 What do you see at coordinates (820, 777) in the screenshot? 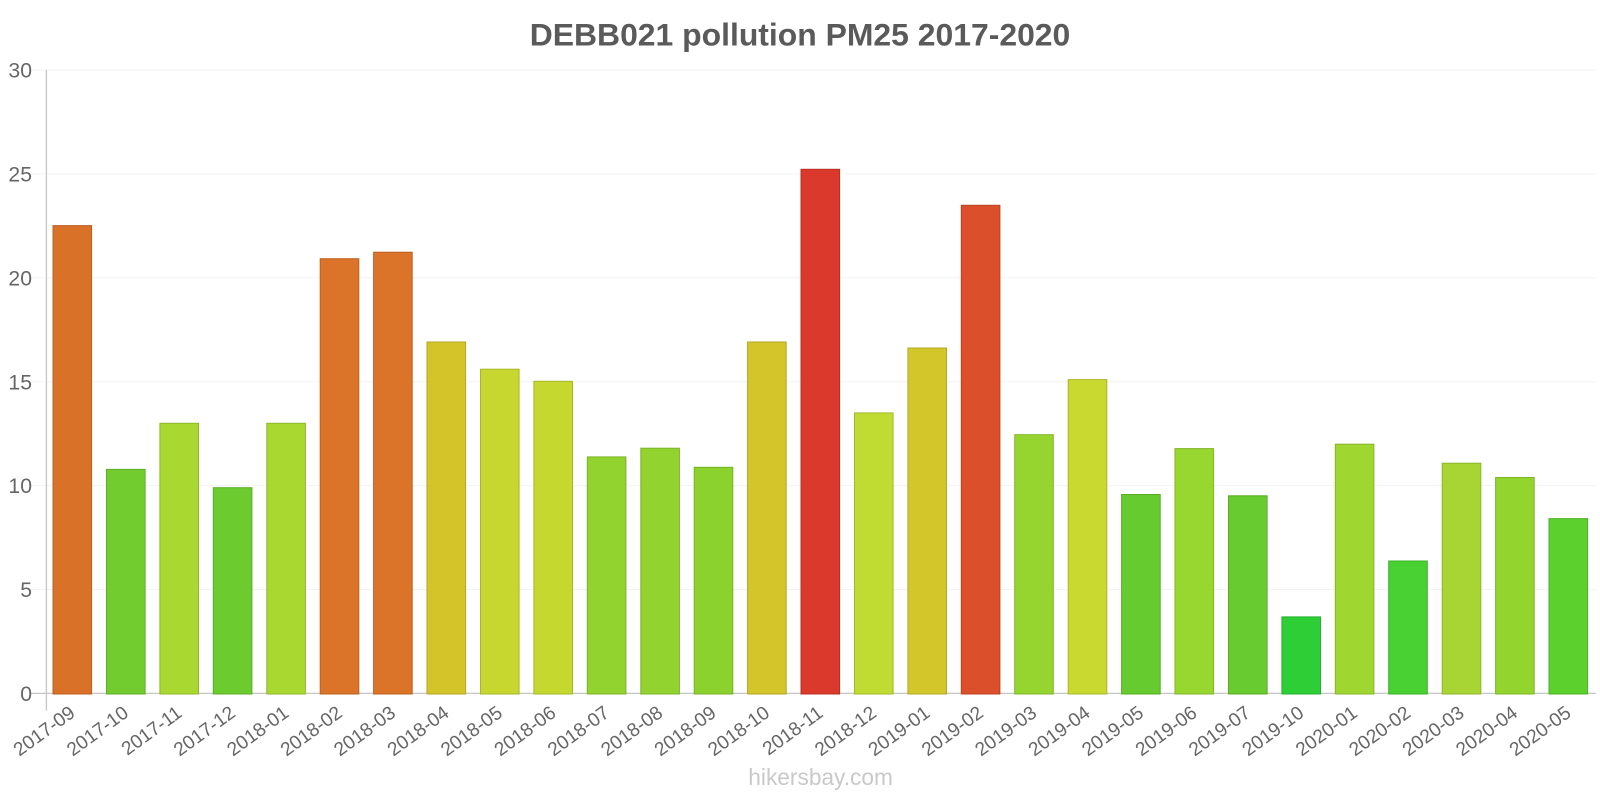
I see `svg-text: hikersbay.com` at bounding box center [820, 777].